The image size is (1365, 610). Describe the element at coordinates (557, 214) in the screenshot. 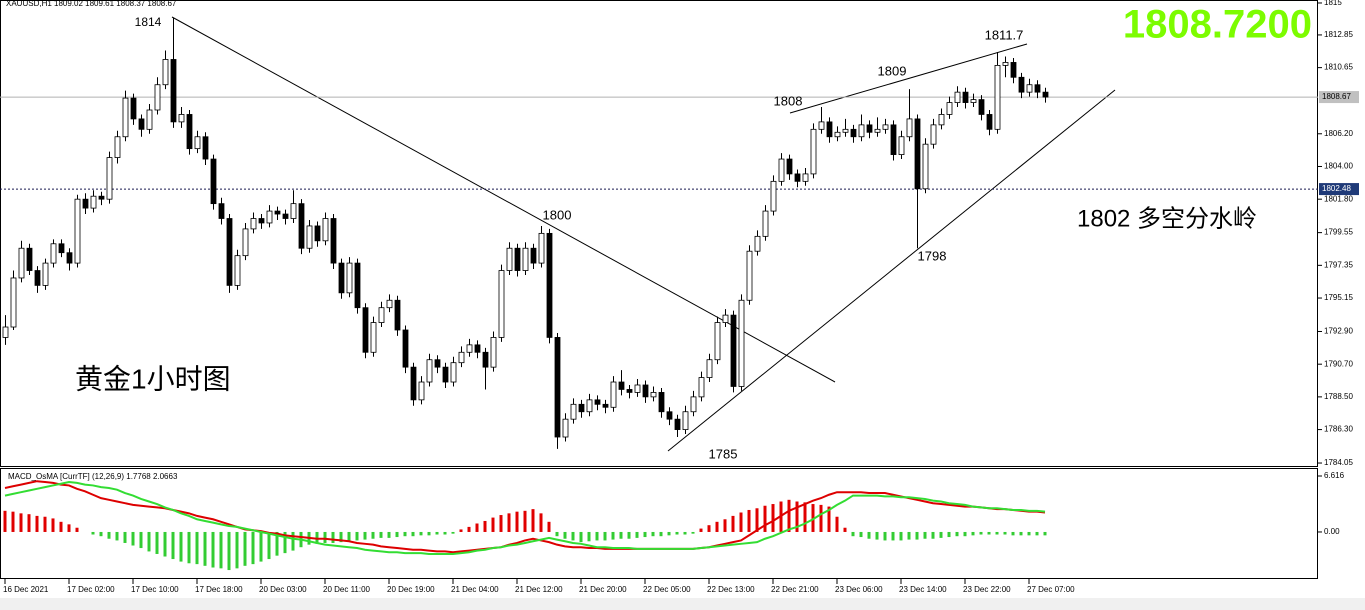

I see `annotation: 1800` at that location.